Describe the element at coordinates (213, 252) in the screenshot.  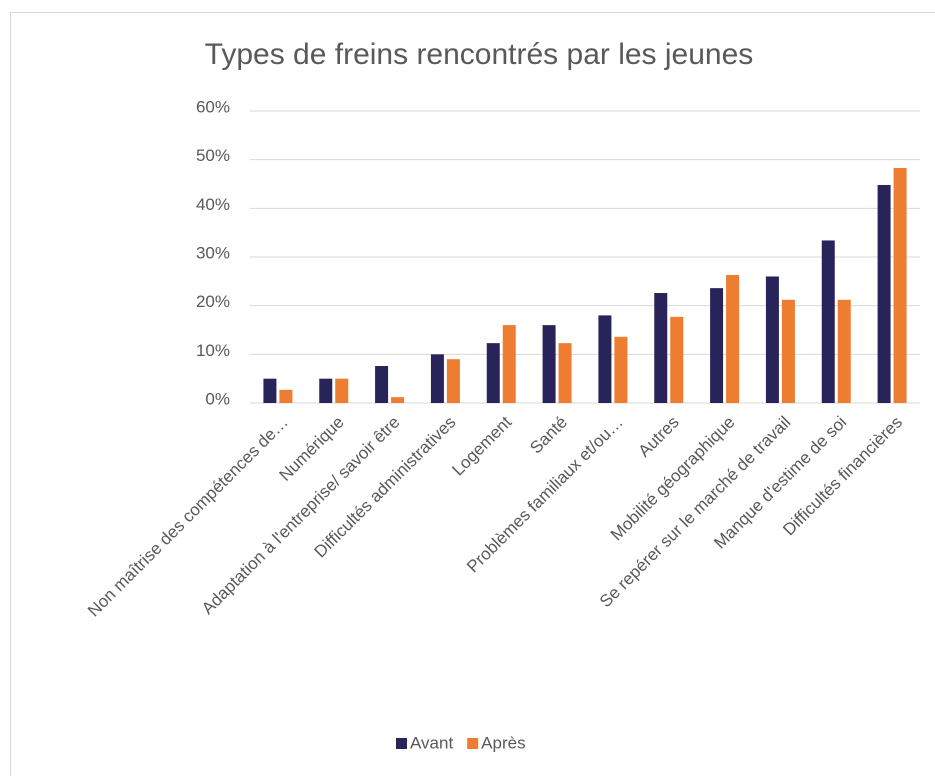
I see `y-tick-label: 30%` at that location.